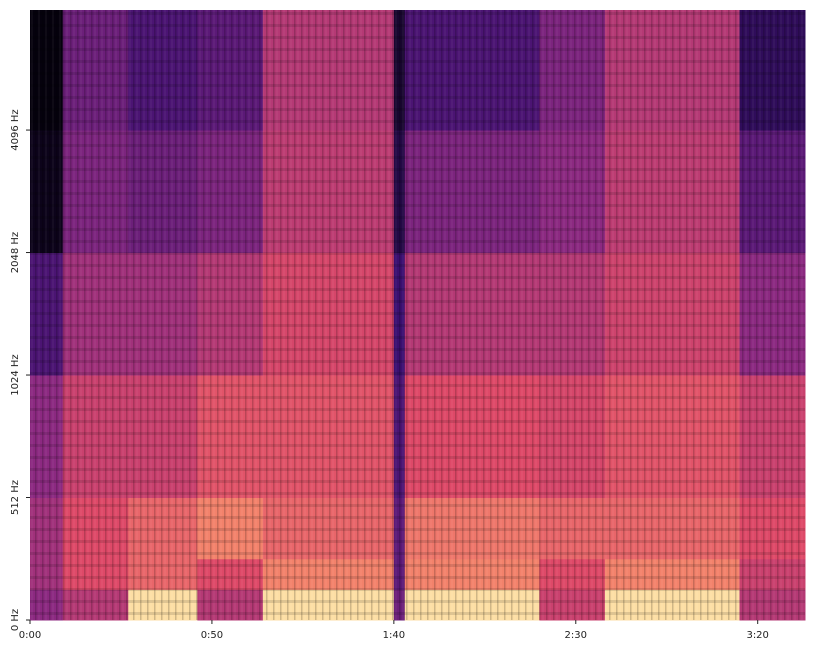 The width and height of the screenshot is (814, 655). What do you see at coordinates (576, 635) in the screenshot?
I see `x-tick-label: 2:30` at bounding box center [576, 635].